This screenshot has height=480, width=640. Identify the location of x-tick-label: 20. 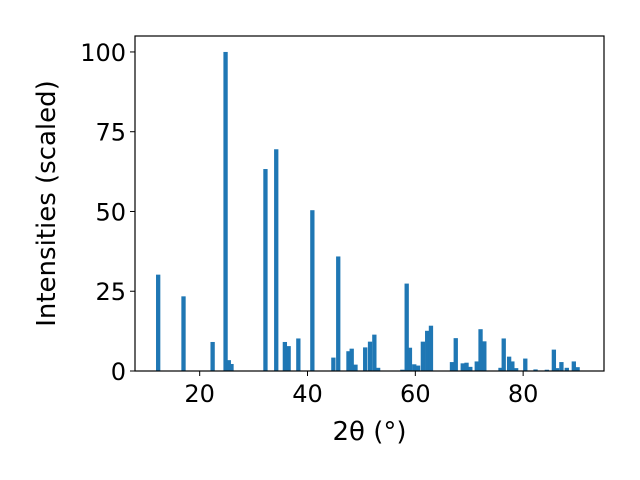
(199, 394).